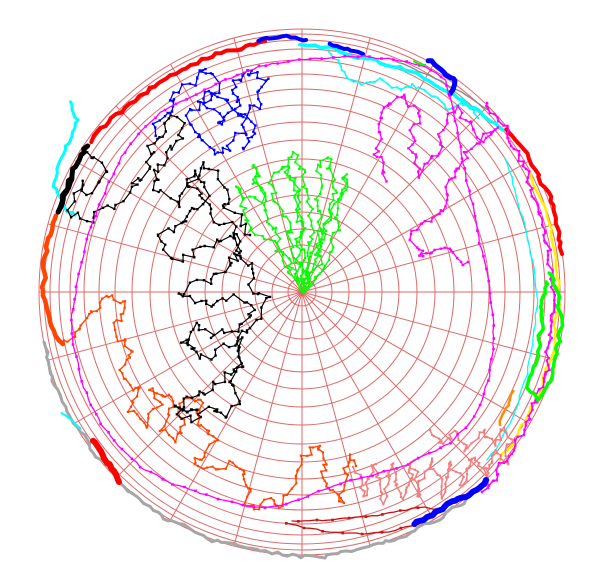 Image resolution: width=603 pixels, height=585 pixels. I want to click on series-cyan-right-inner-line, so click(512, 309).